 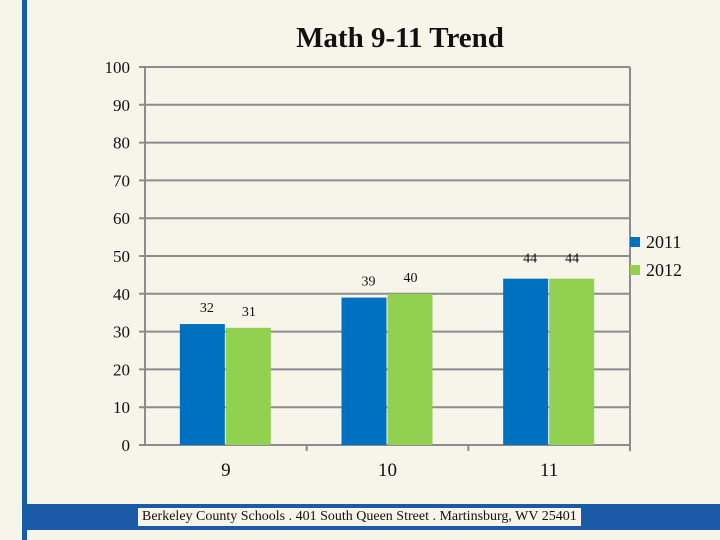 I want to click on legend-item-2012: 2012, so click(x=656, y=270).